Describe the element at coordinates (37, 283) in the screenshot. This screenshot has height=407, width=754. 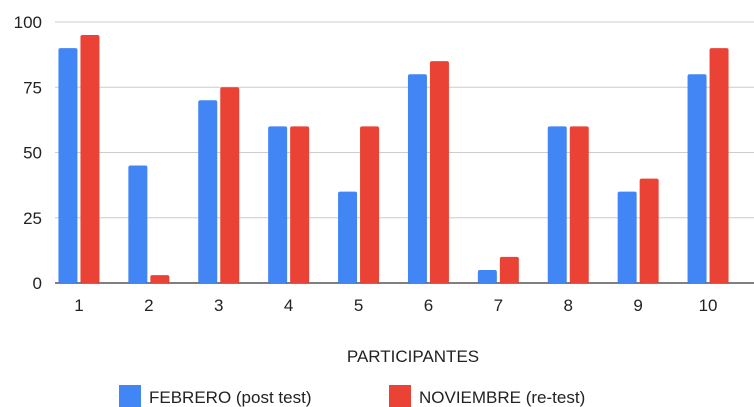
I see `y-tick-label: 0` at that location.